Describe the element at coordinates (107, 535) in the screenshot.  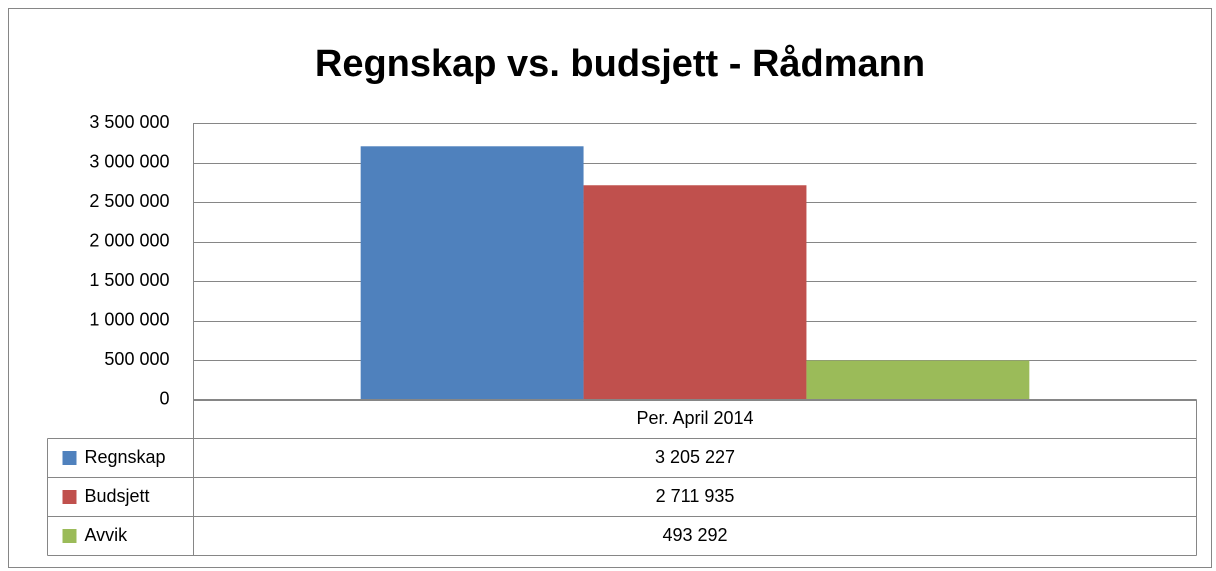
I see `legend-label: Avvik` at that location.